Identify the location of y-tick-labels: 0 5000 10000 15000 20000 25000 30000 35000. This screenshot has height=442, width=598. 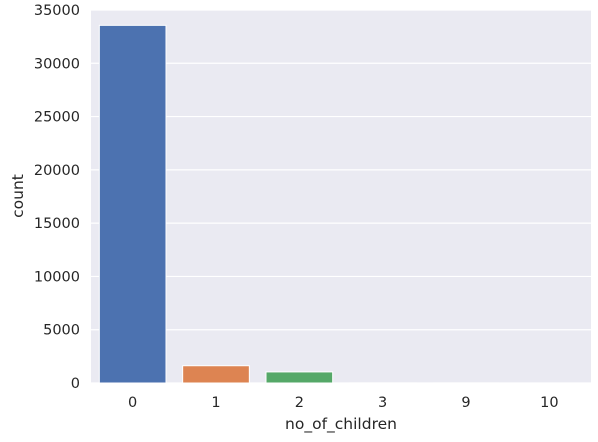
(57, 197).